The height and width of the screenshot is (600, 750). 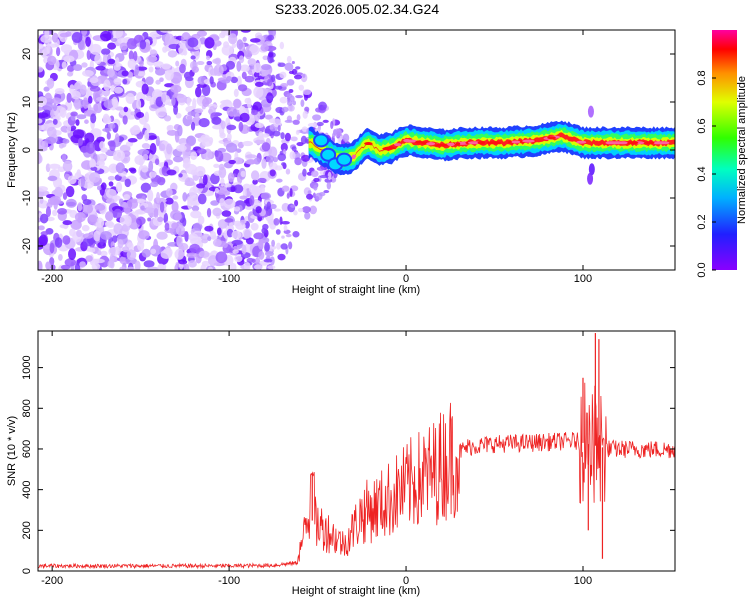 What do you see at coordinates (357, 9) in the screenshot?
I see `figure-title: S233.2026.005.02.34.G24` at bounding box center [357, 9].